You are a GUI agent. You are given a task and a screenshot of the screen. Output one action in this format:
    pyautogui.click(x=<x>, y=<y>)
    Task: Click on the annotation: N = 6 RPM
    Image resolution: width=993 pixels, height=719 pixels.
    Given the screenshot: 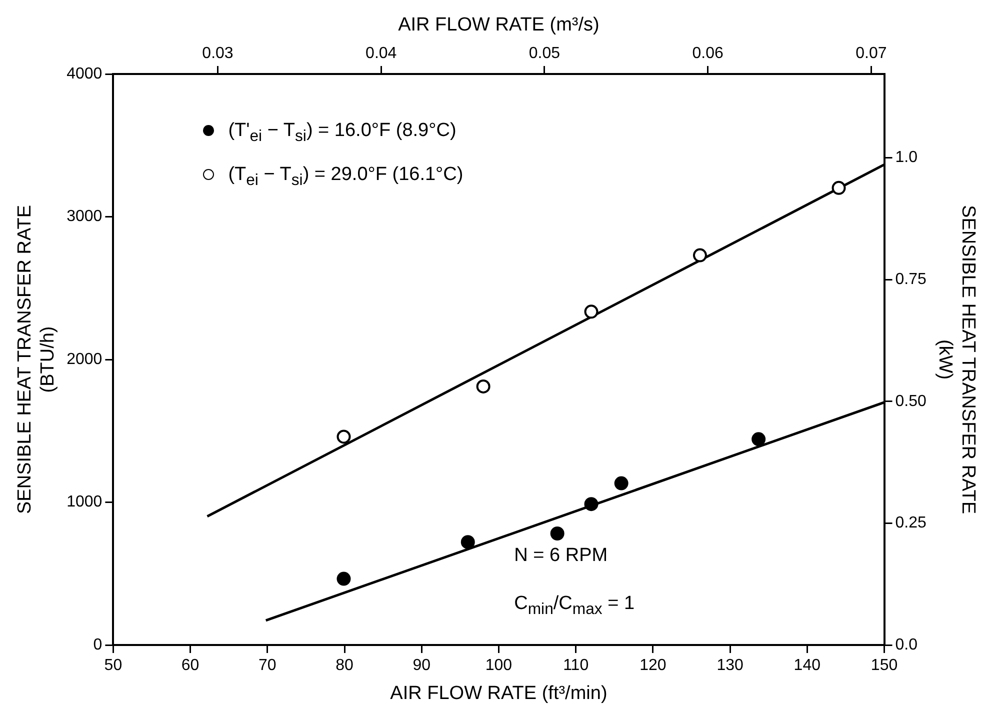 What is the action you would take?
    pyautogui.click(x=561, y=556)
    